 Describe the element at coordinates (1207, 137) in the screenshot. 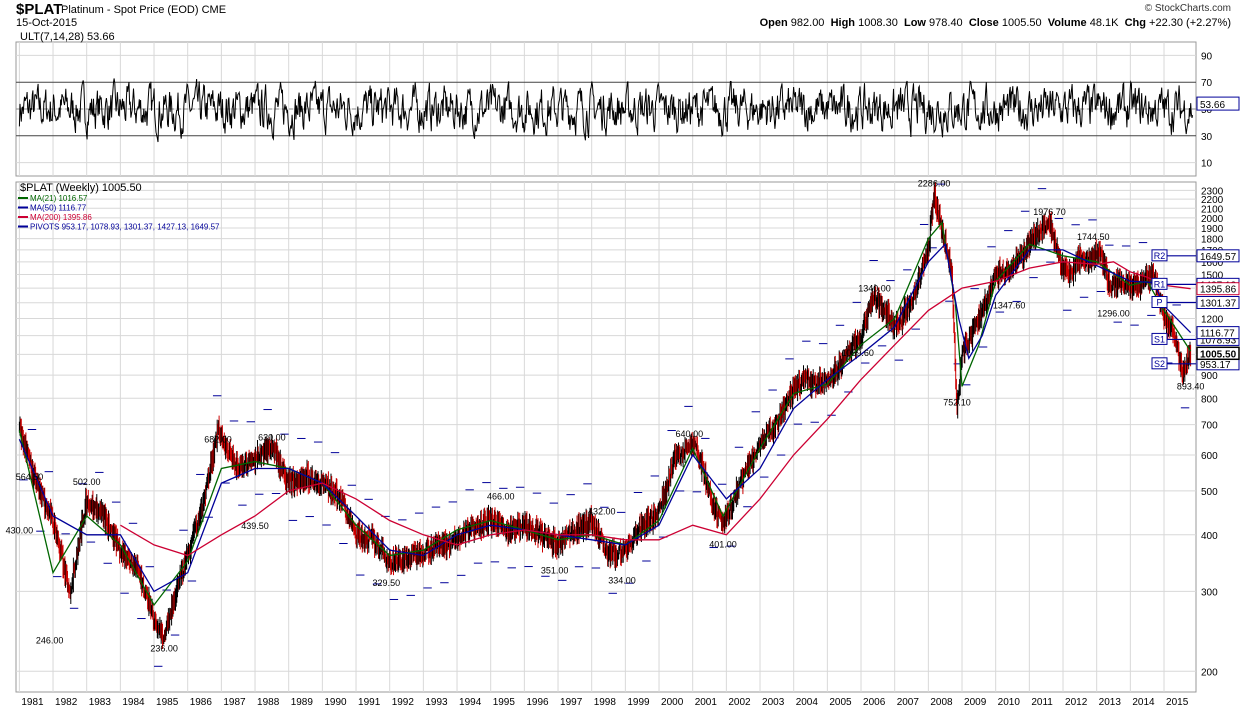

I see `ult-y-tick-label: 30` at that location.